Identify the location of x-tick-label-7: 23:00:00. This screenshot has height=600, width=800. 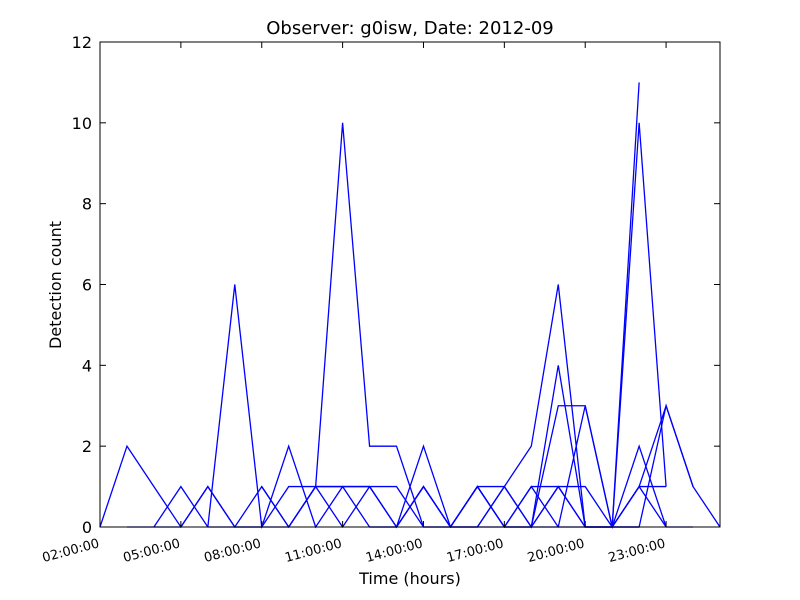
(637, 551).